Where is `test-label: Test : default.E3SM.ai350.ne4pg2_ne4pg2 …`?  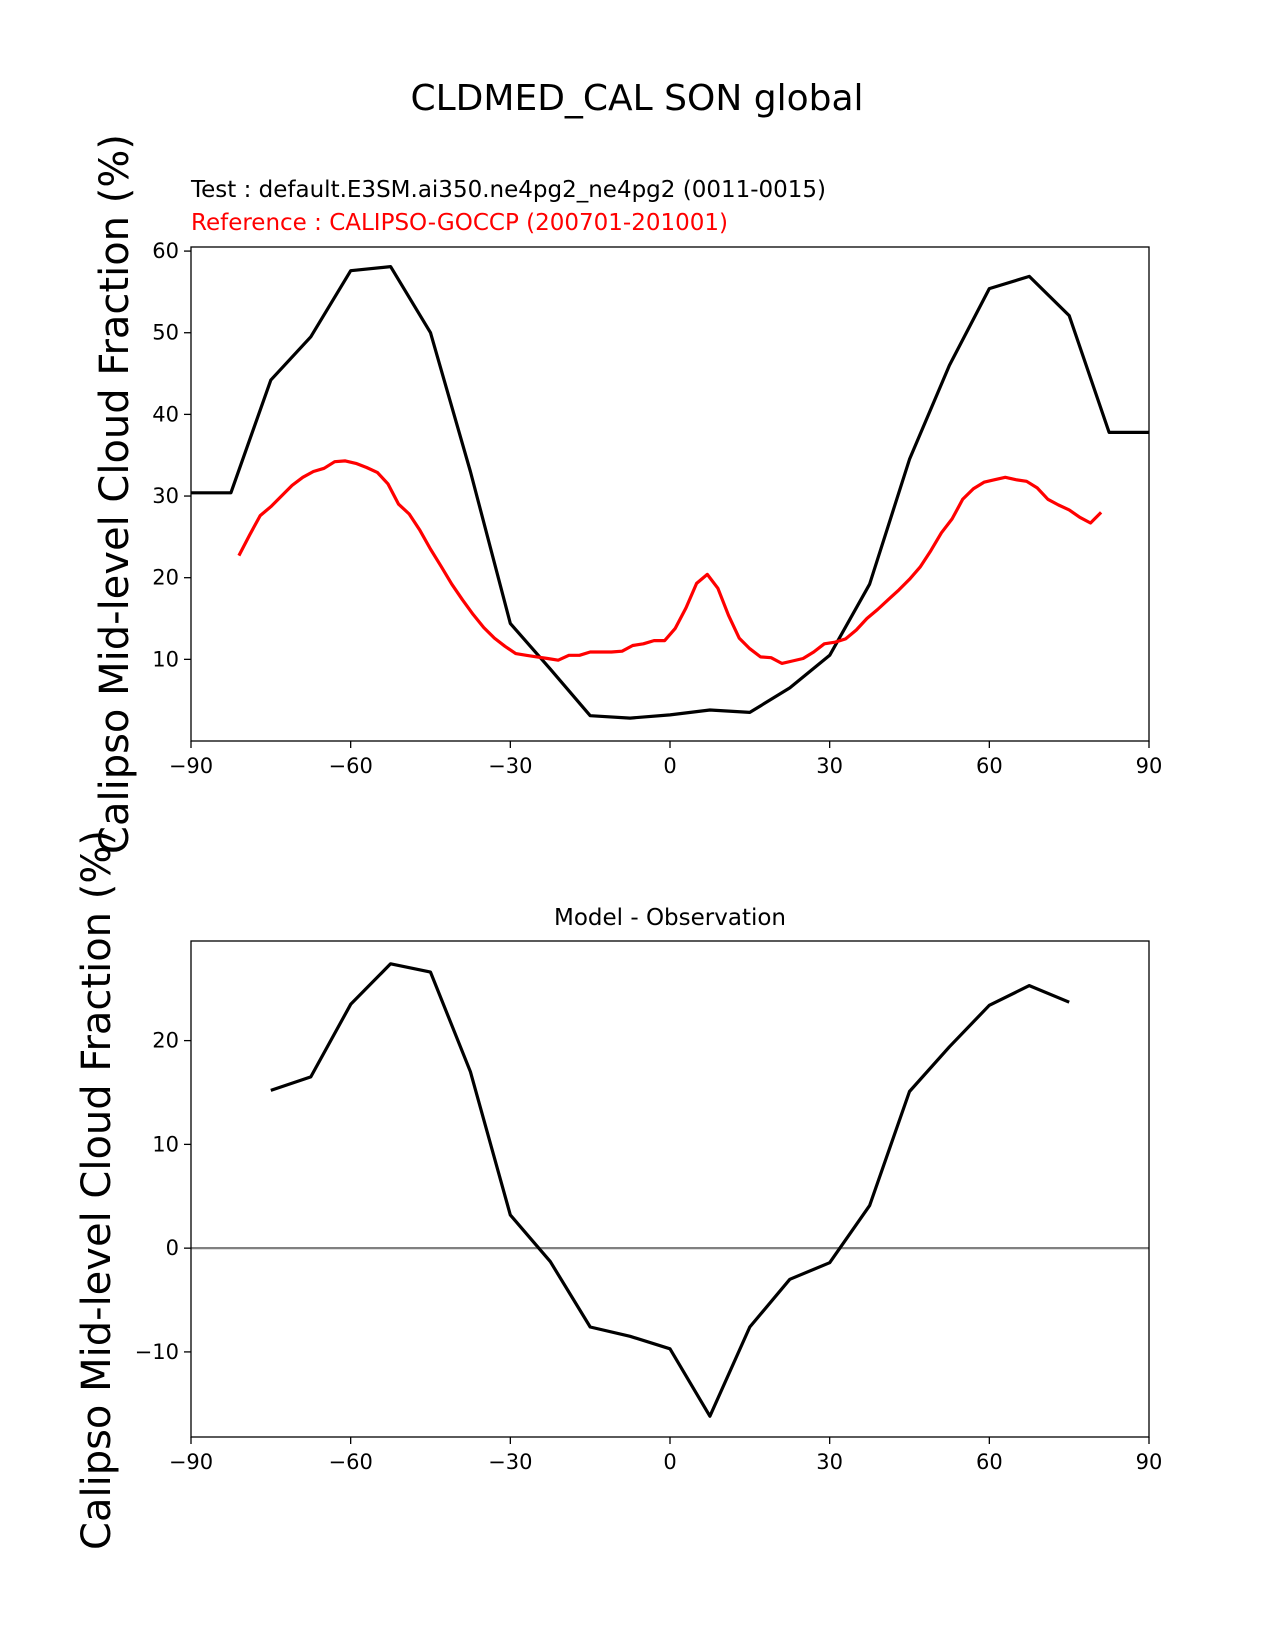
test-label: Test : default.E3SM.ai350.ne4pg2_ne4pg2 … is located at coordinates (508, 190).